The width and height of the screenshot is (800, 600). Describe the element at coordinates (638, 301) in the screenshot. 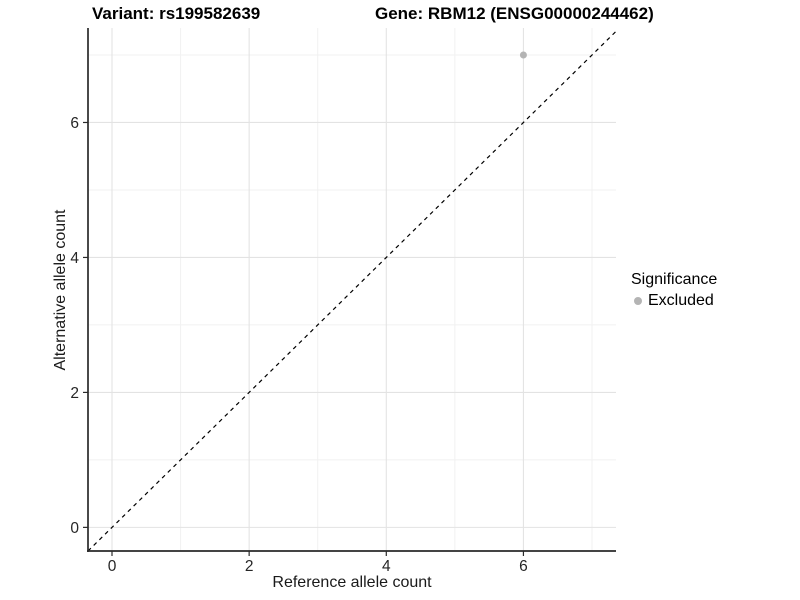

I see `legend-key-dot-icon` at that location.